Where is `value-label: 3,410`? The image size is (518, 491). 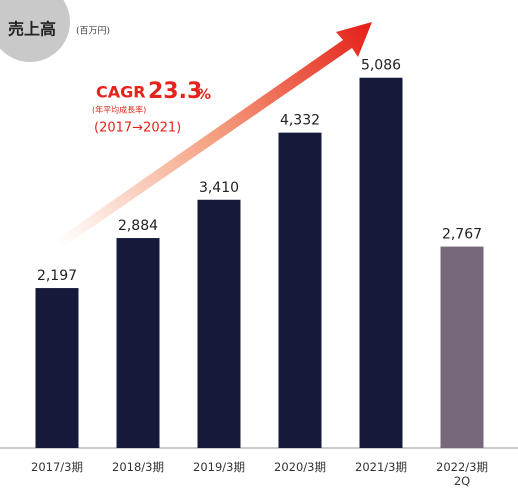 value-label: 3,410 is located at coordinates (219, 188).